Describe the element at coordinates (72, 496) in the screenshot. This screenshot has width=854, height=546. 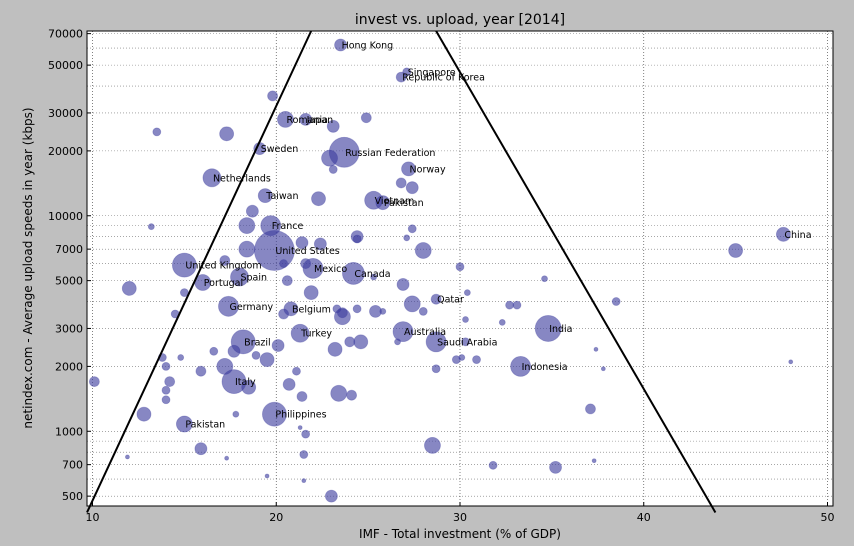
I see `y-tick-label: 500` at that location.